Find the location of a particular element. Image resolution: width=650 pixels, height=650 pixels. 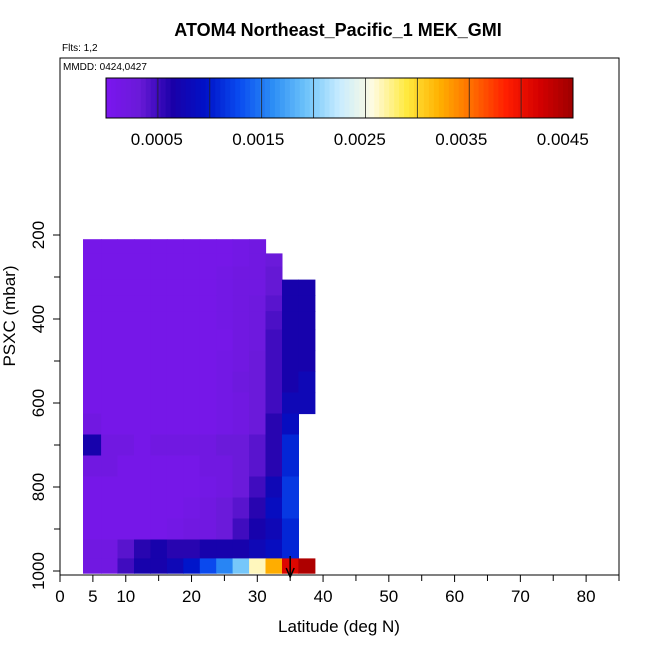

colorbar-tick-label: 0.0035 is located at coordinates (461, 139).